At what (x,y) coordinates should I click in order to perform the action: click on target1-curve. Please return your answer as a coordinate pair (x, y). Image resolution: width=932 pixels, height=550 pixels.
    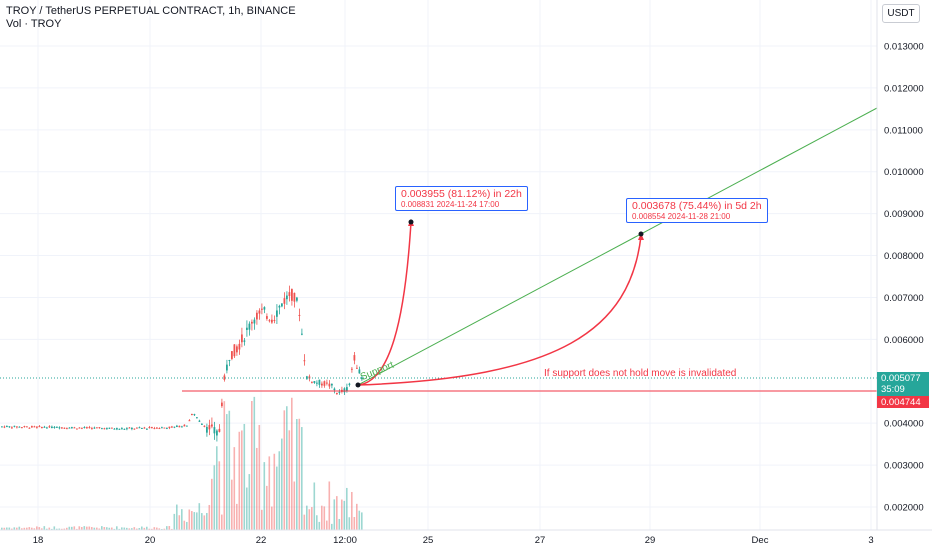
    Looking at the image, I should click on (384, 303).